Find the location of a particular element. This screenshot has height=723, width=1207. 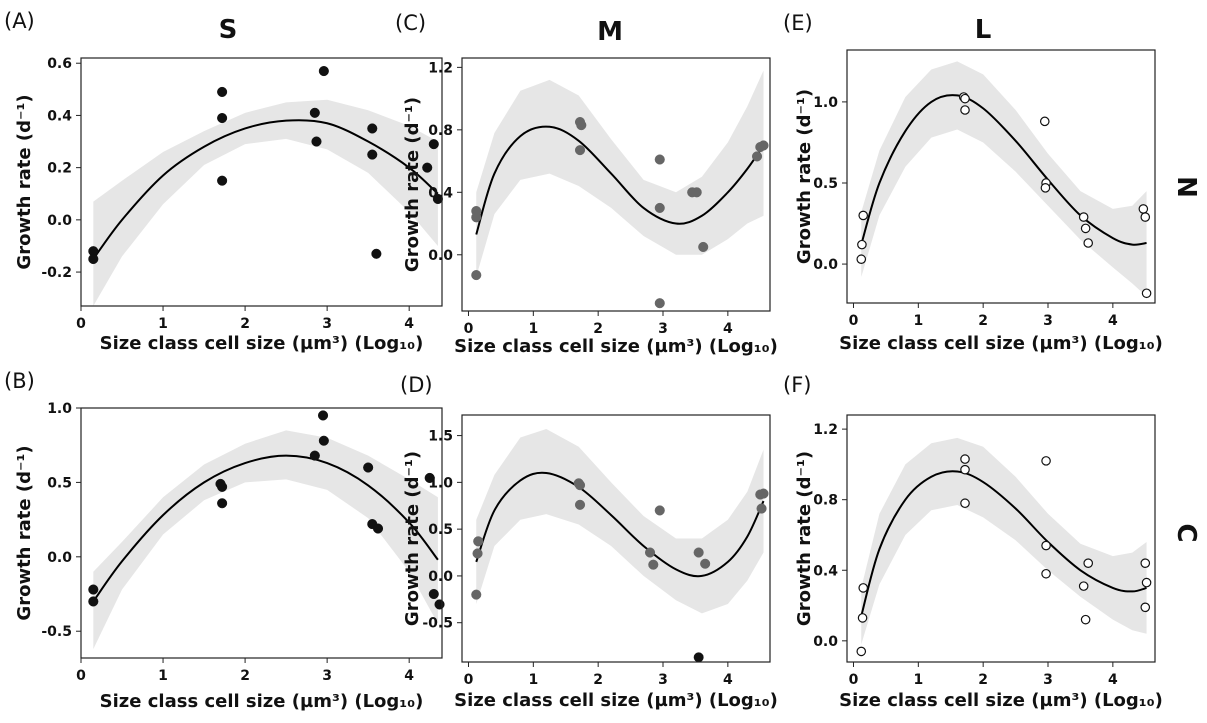

y-tick-label: 1.2 is located at coordinates (825, 430).